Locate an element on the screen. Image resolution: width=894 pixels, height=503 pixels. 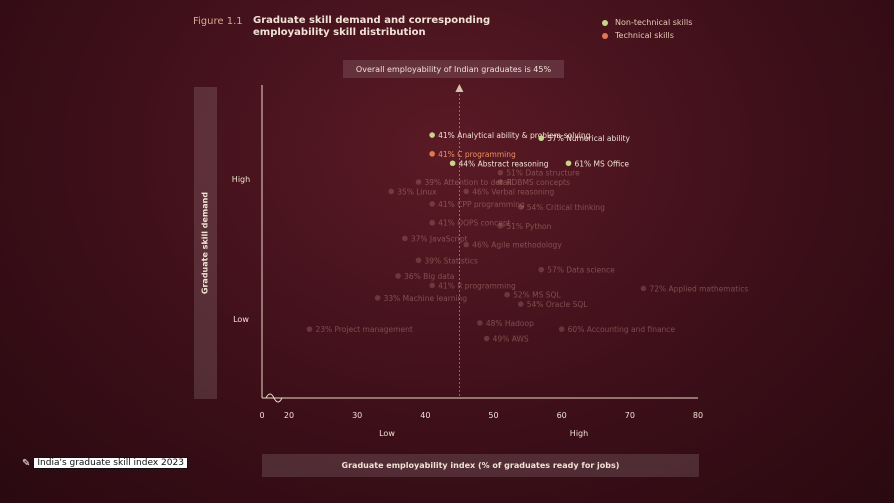
x-tick-label: 30 is located at coordinates (357, 415).